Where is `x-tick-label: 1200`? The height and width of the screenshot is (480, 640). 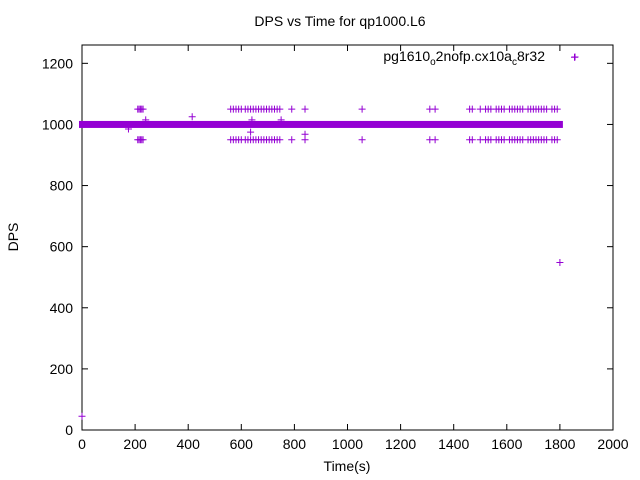 x-tick-label: 1200 is located at coordinates (400, 444).